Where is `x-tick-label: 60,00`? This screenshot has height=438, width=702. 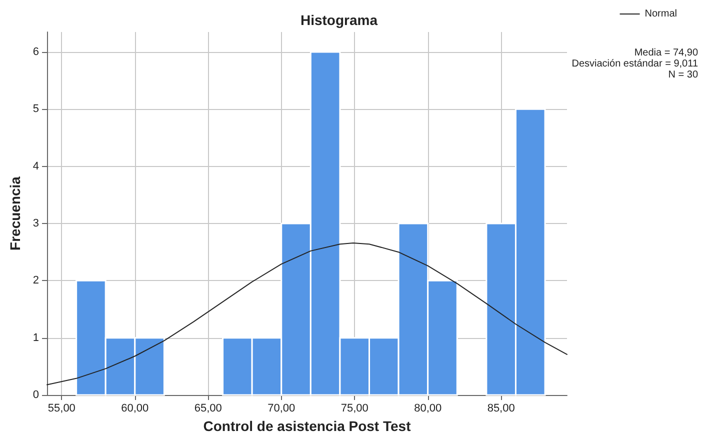 x-tick-label: 60,00 is located at coordinates (135, 408).